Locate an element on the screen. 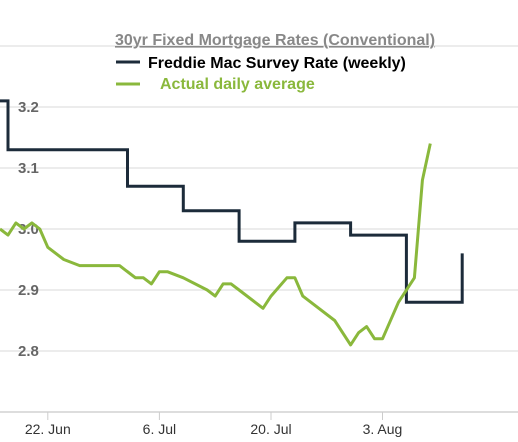 This screenshot has width=518, height=442. chart-title: 30yr Fixed Mortgage Rates (Conventional) is located at coordinates (275, 40).